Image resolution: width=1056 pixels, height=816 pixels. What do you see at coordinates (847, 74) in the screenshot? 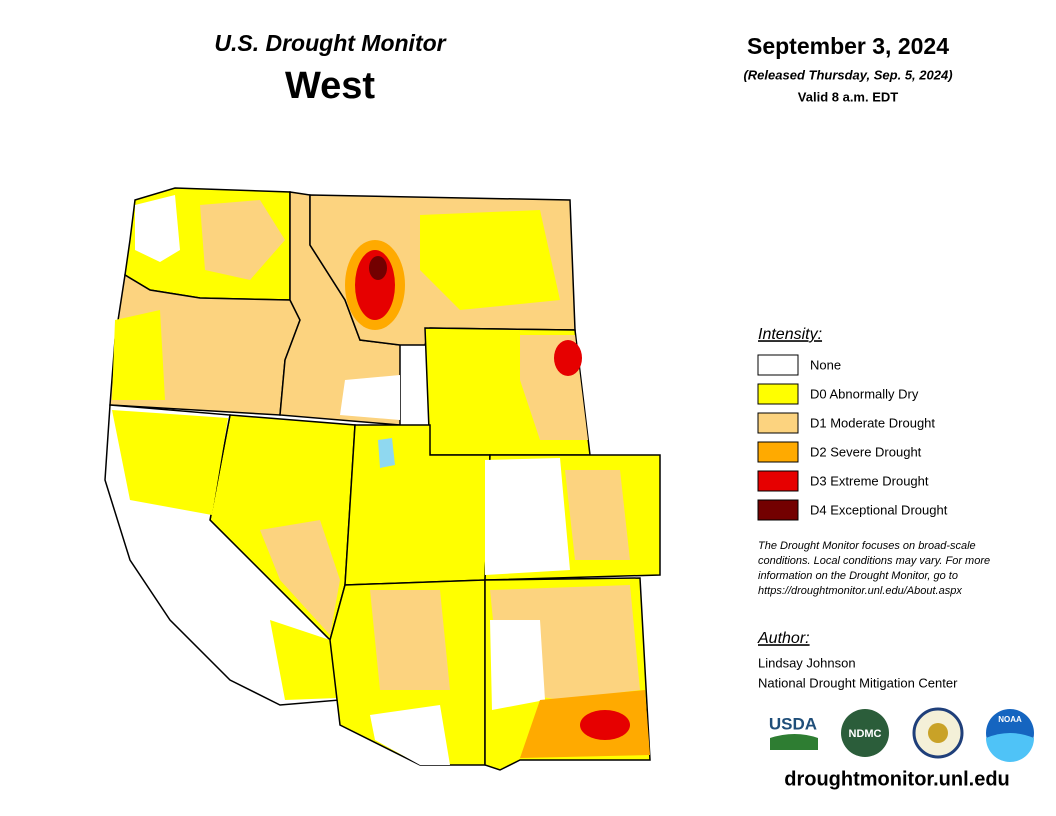
I see `released: (Released Thursday, Sep. 5, 2024)` at bounding box center [847, 74].